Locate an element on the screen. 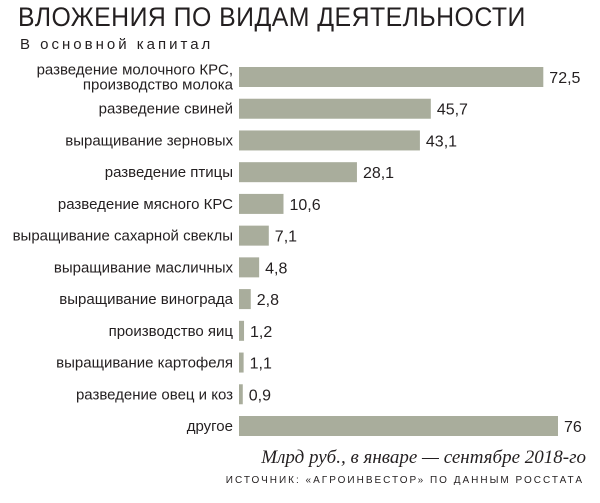 This screenshot has height=503, width=600. category-label: разведение мясного КРС is located at coordinates (145, 204).